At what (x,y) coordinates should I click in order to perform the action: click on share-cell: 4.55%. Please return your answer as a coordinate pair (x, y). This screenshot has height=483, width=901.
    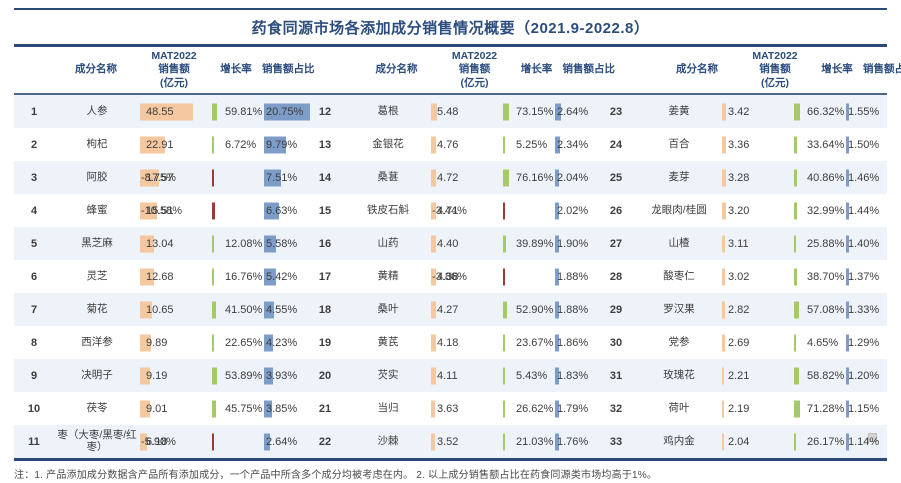
    Looking at the image, I should click on (284, 309).